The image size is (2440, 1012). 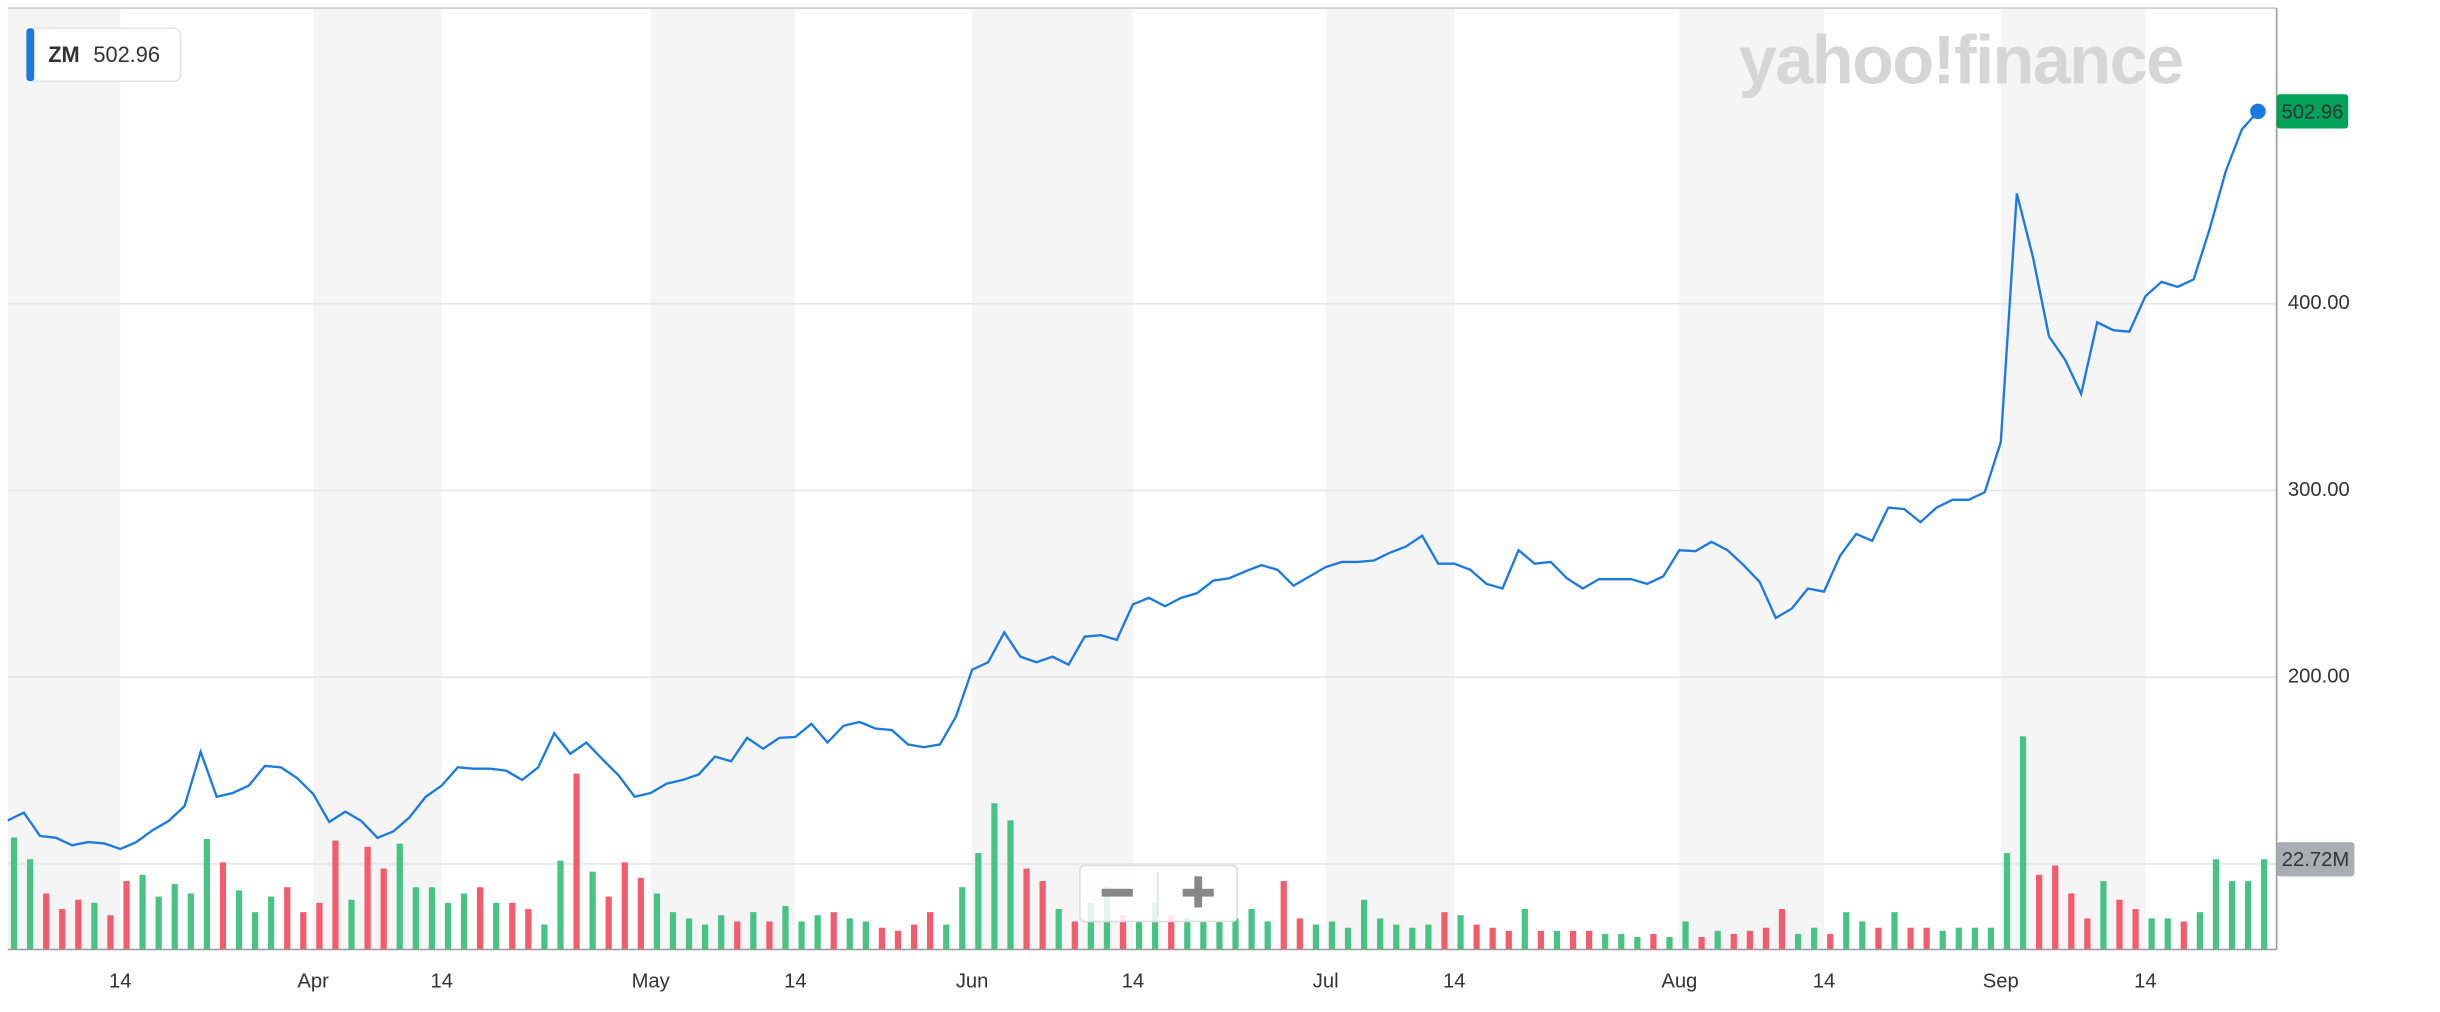 I want to click on minus-icon, so click(x=1117, y=892).